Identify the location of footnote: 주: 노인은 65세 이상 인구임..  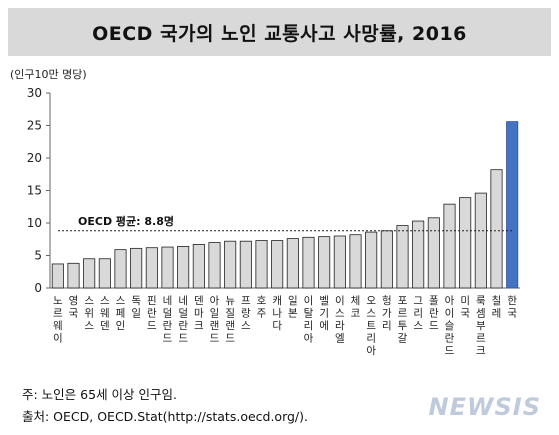
(99, 394).